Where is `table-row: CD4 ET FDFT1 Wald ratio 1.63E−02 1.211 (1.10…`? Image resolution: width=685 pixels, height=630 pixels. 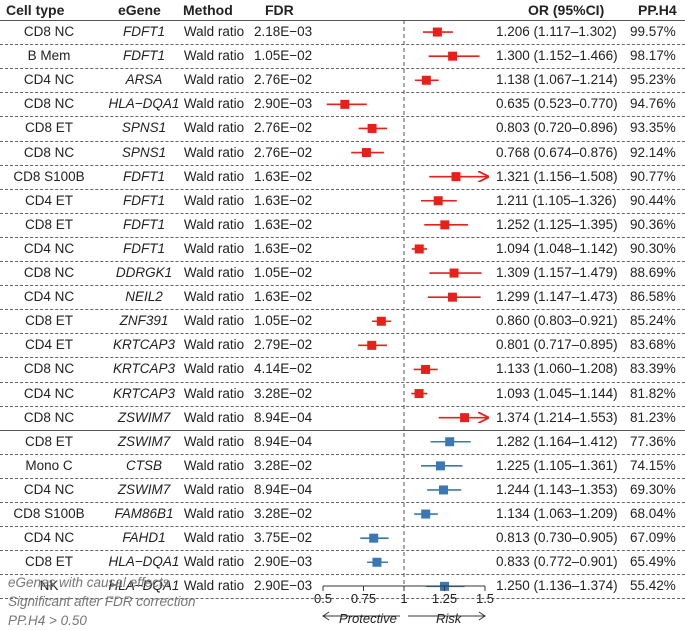
table-row: CD4 ET FDFT1 Wald ratio 1.63E−02 1.211 (1.10… is located at coordinates (342, 201).